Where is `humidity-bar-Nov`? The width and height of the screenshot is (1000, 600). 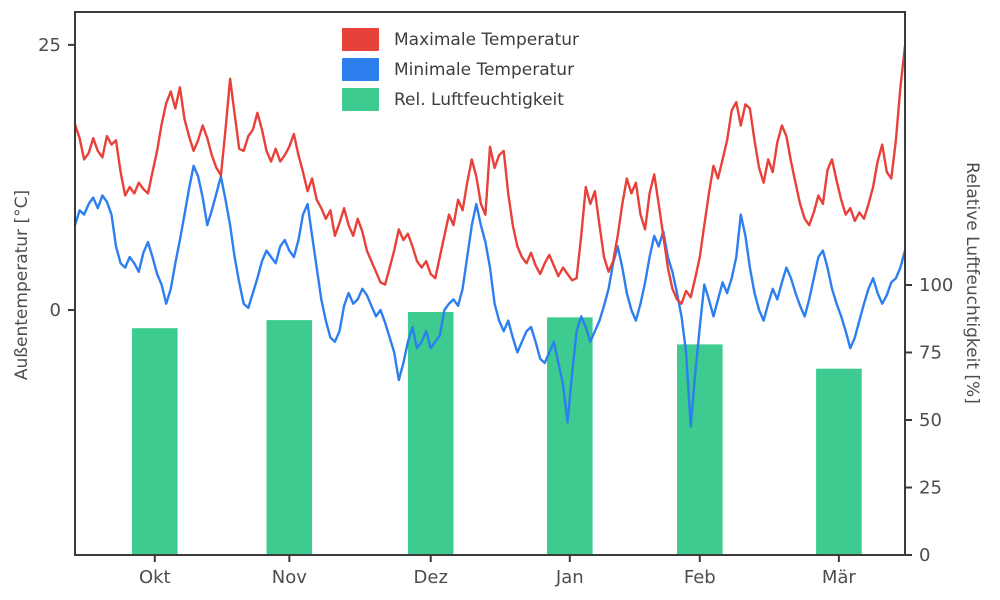 humidity-bar-Nov is located at coordinates (289, 437).